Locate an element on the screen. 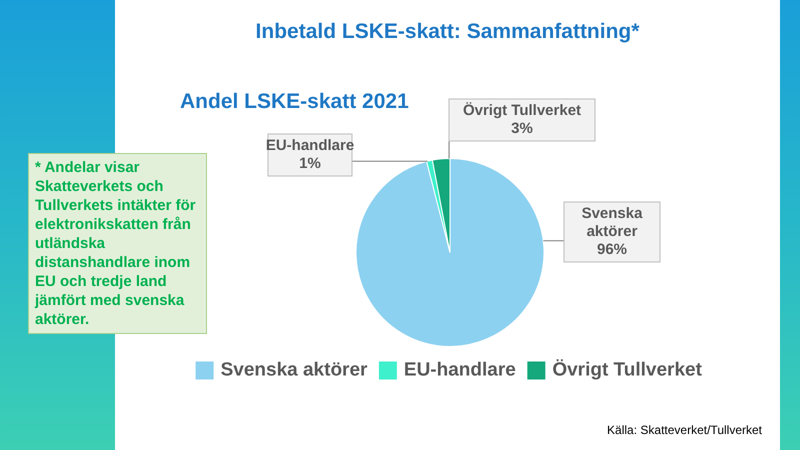 The width and height of the screenshot is (800, 450). legend-label: Övrigt Tullverket is located at coordinates (627, 369).